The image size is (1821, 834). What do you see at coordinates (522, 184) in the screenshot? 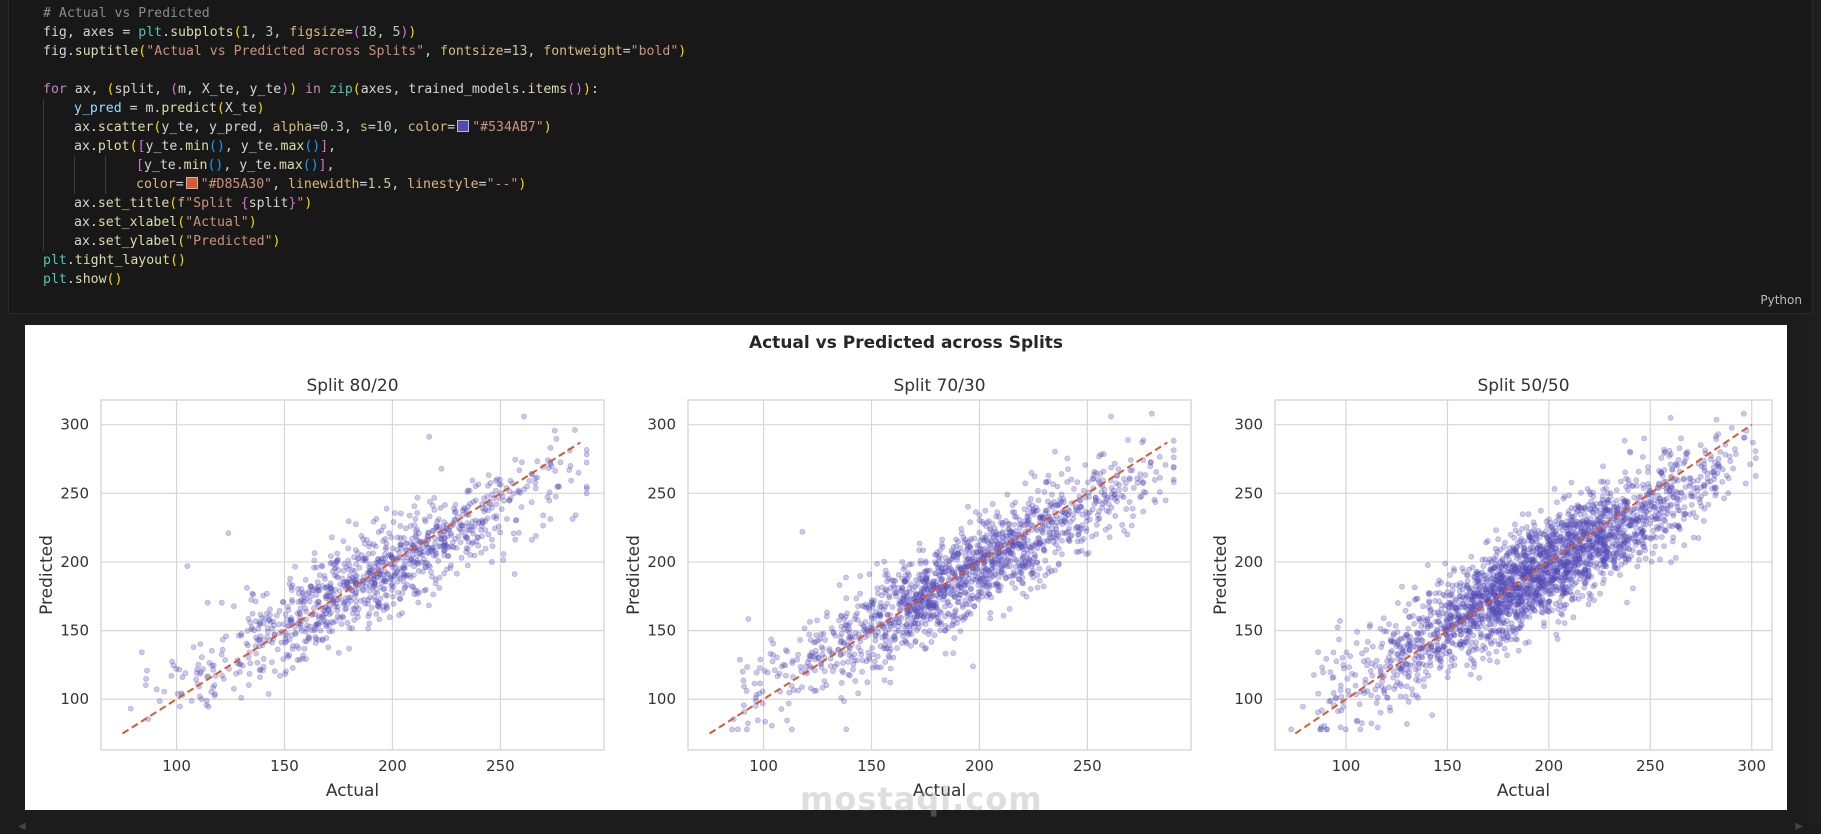
I see `code-token: )` at bounding box center [522, 184].